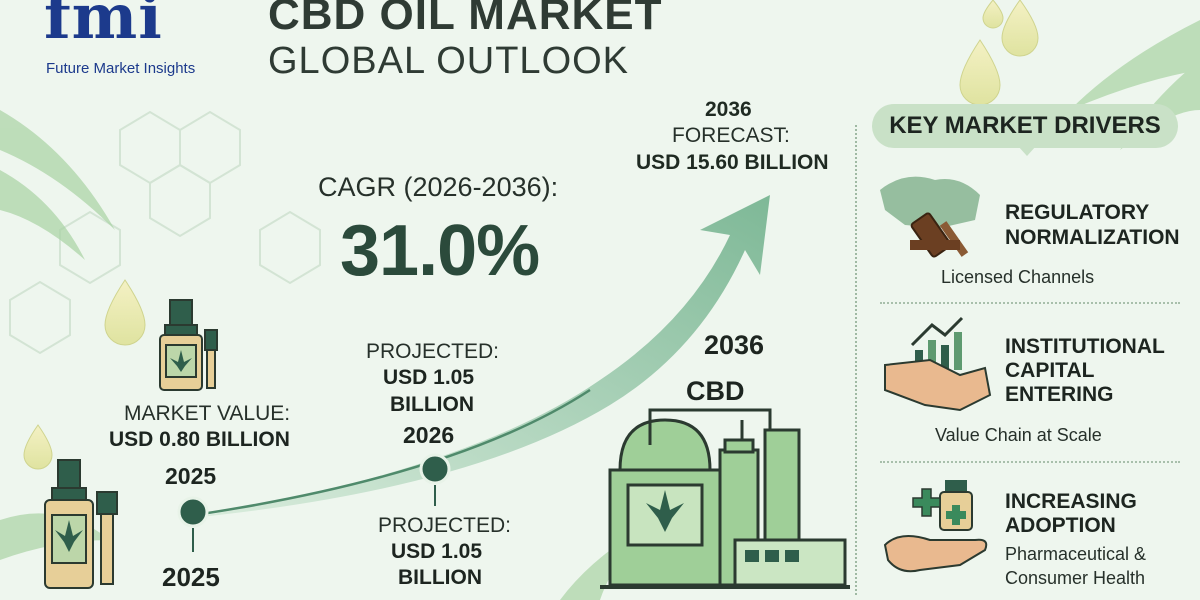 The width and height of the screenshot is (1200, 600). What do you see at coordinates (1018, 277) in the screenshot?
I see `driver-1-subtitle: Licensed Channels` at bounding box center [1018, 277].